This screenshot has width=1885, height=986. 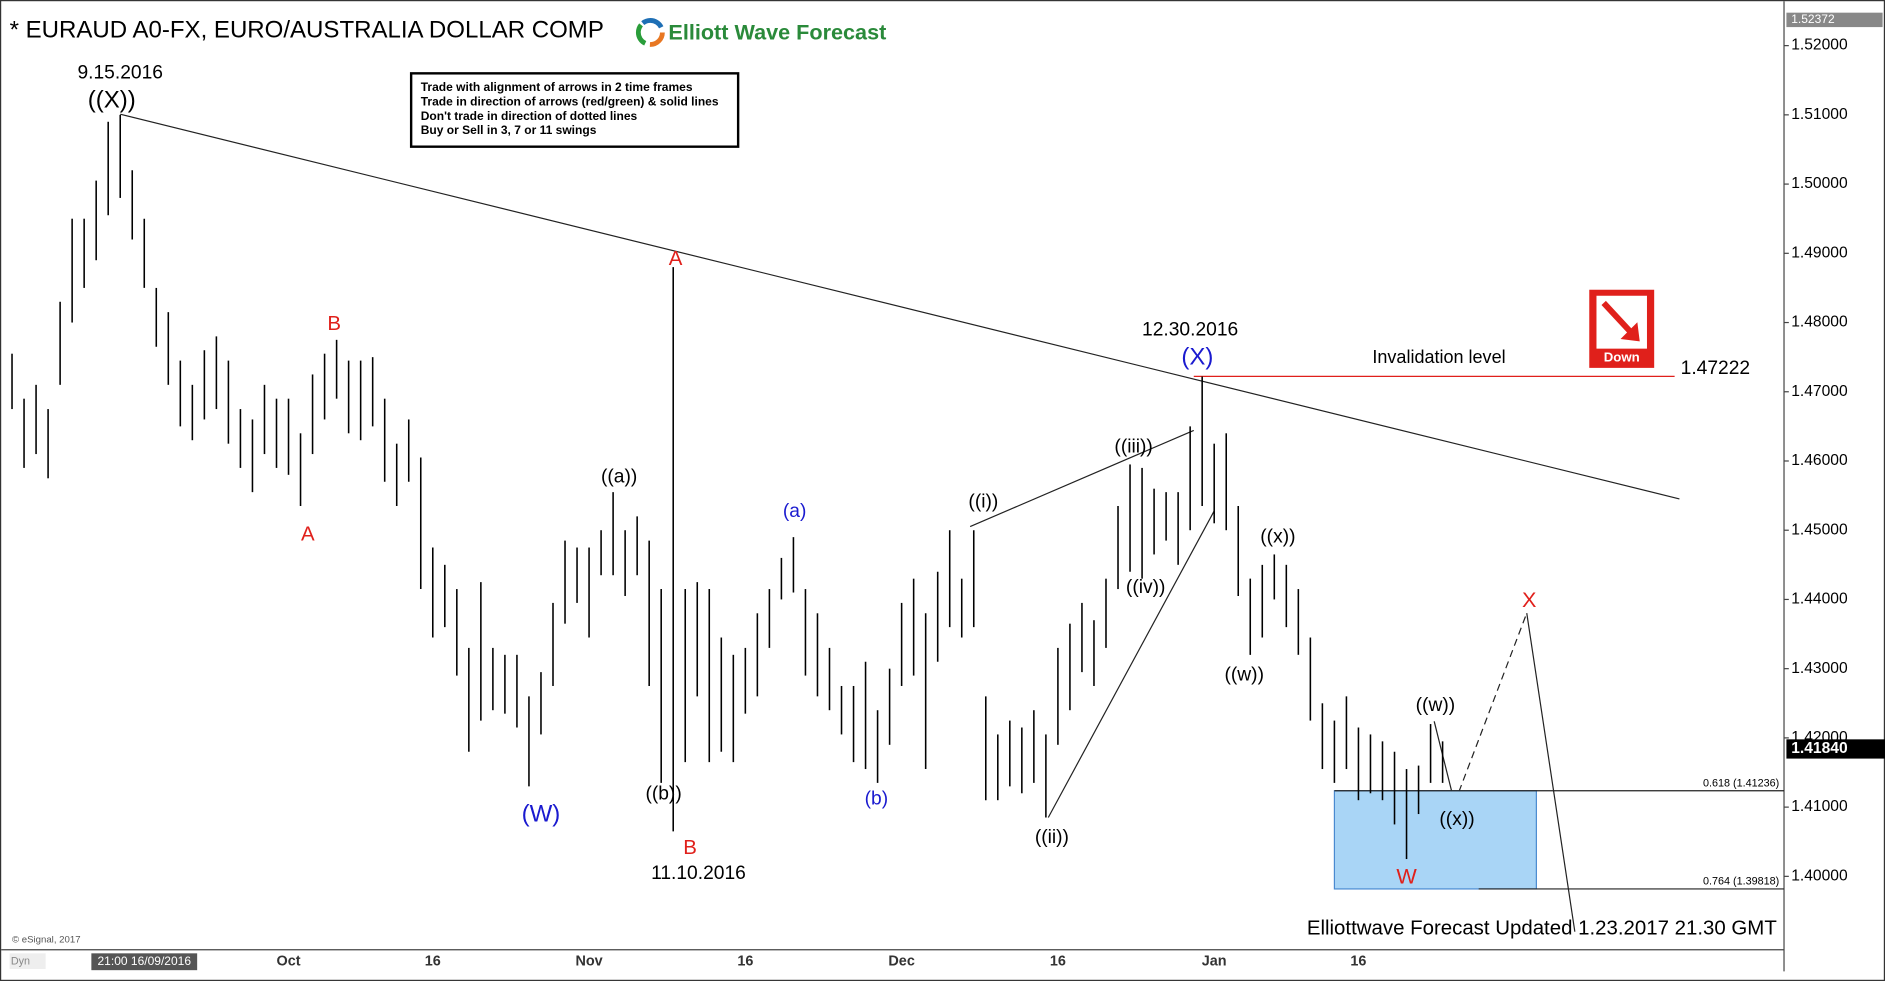 I want to click on logo-text: Elliott Wave Forecast, so click(x=777, y=31).